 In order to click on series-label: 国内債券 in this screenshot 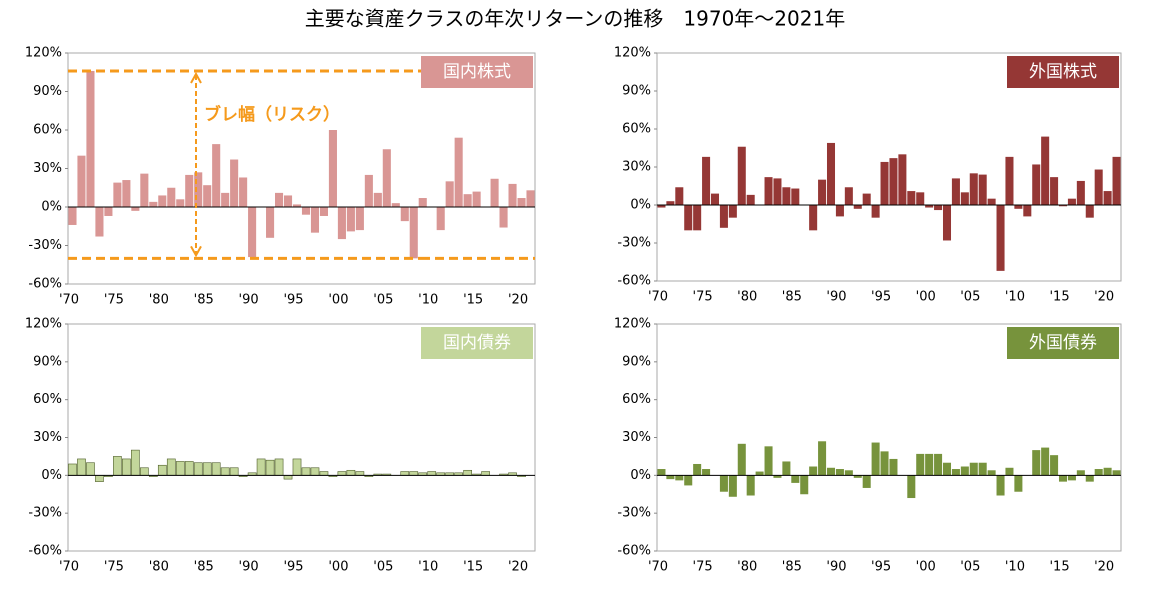, I will do `click(477, 343)`.